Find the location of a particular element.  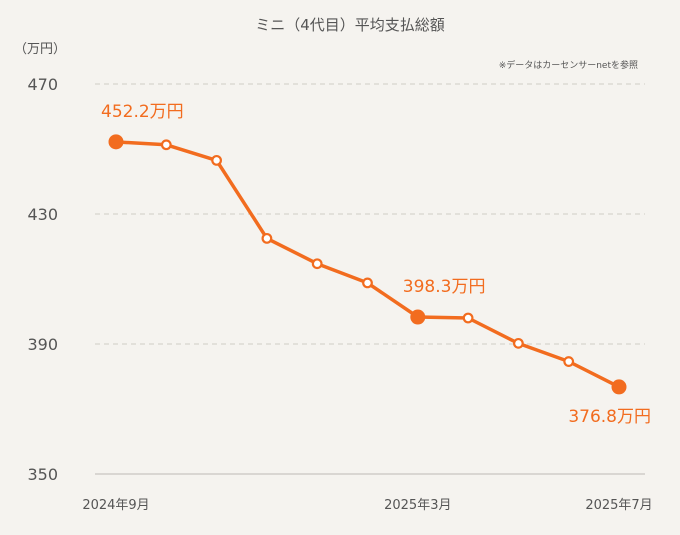

x-tick-label: 2025年7月 is located at coordinates (618, 505).